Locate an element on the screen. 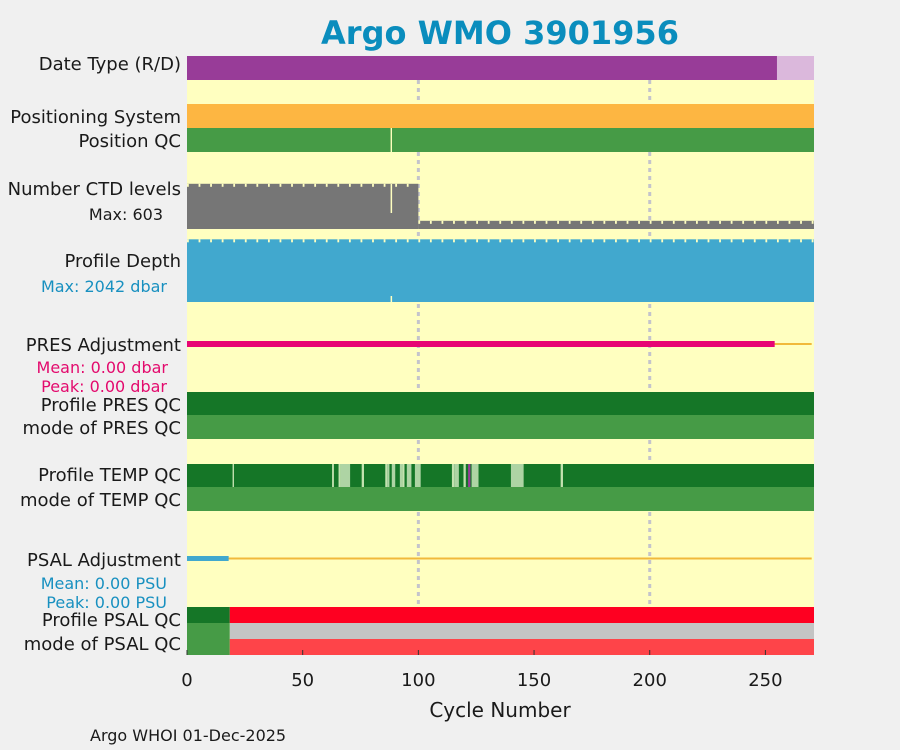 The width and height of the screenshot is (900, 750). row-label-mode_psal_qc: mode of PSAL QC is located at coordinates (102, 644).